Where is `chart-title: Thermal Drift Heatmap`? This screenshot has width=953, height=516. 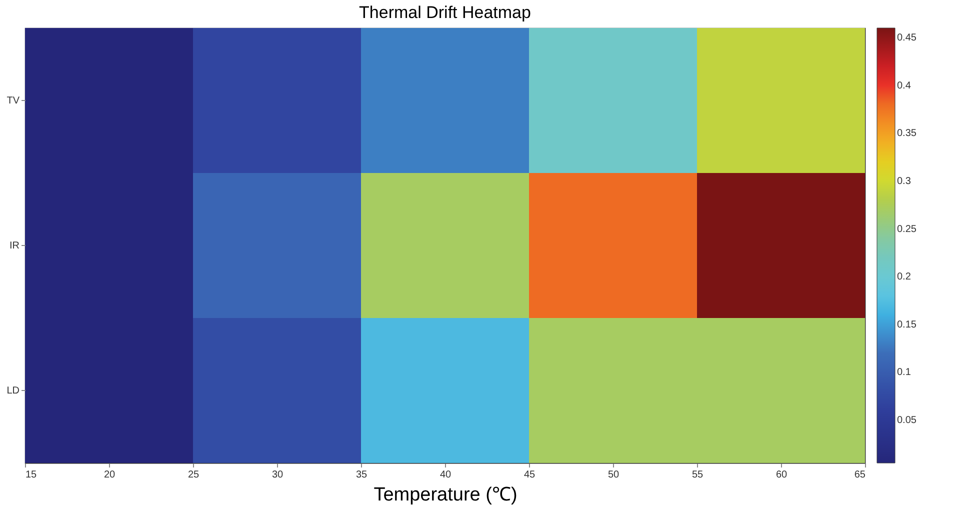 chart-title: Thermal Drift Heatmap is located at coordinates (445, 12).